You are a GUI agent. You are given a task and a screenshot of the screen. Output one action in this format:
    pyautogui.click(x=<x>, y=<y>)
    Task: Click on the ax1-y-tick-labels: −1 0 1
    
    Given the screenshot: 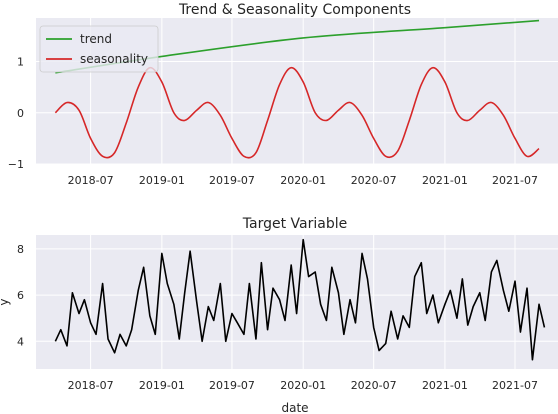 What is the action you would take?
    pyautogui.click(x=16, y=113)
    